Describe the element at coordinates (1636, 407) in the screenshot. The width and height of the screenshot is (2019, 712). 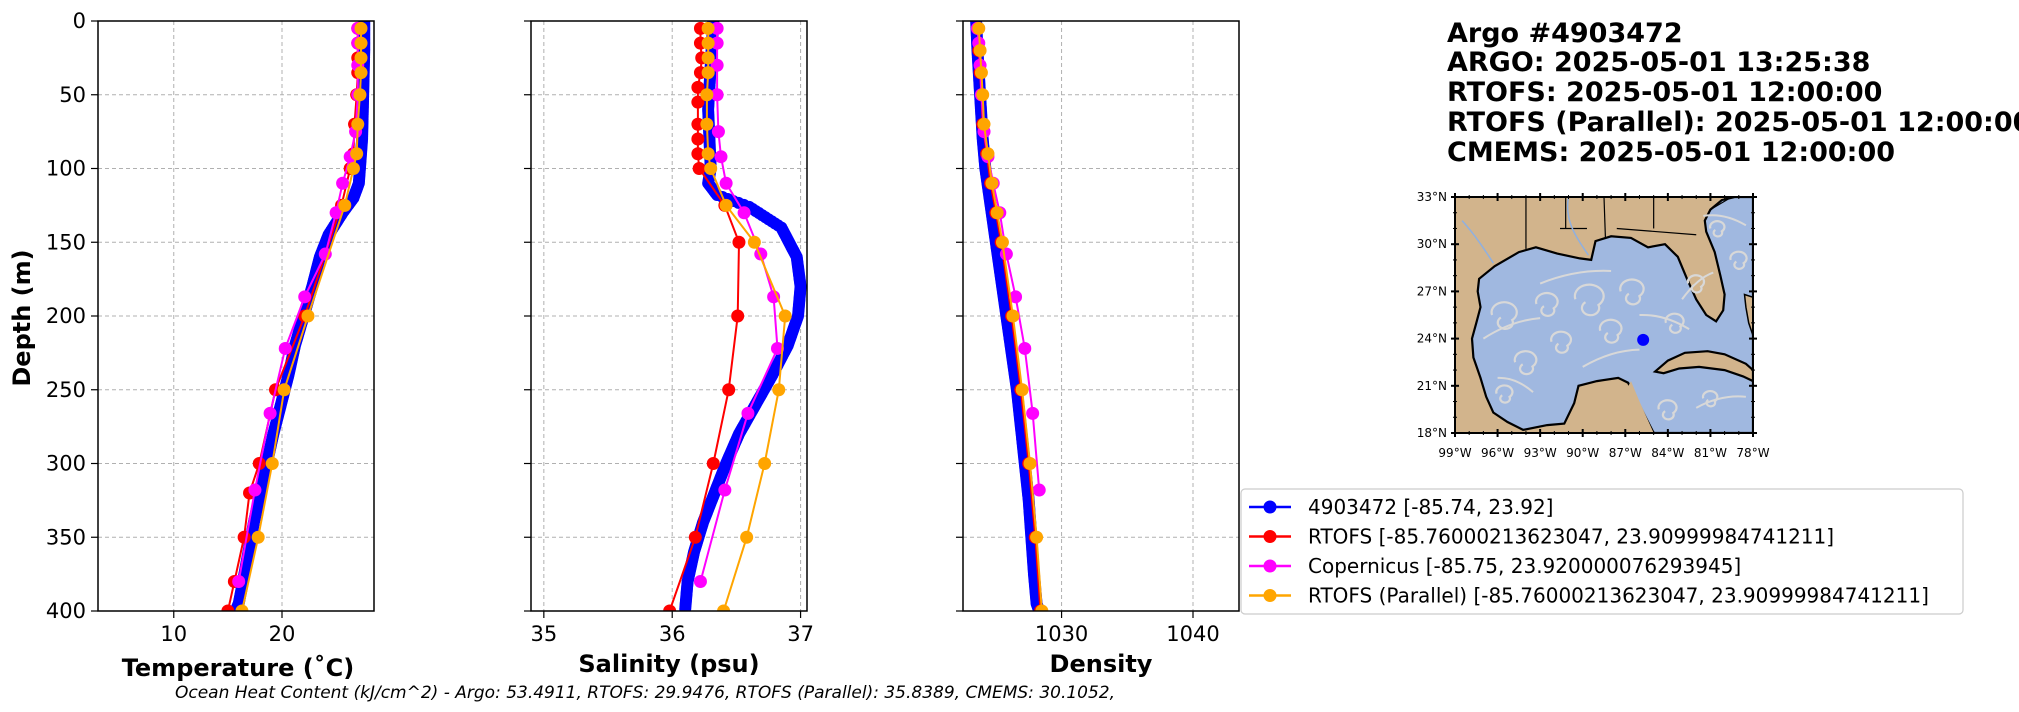
I see `map-yucatan` at that location.